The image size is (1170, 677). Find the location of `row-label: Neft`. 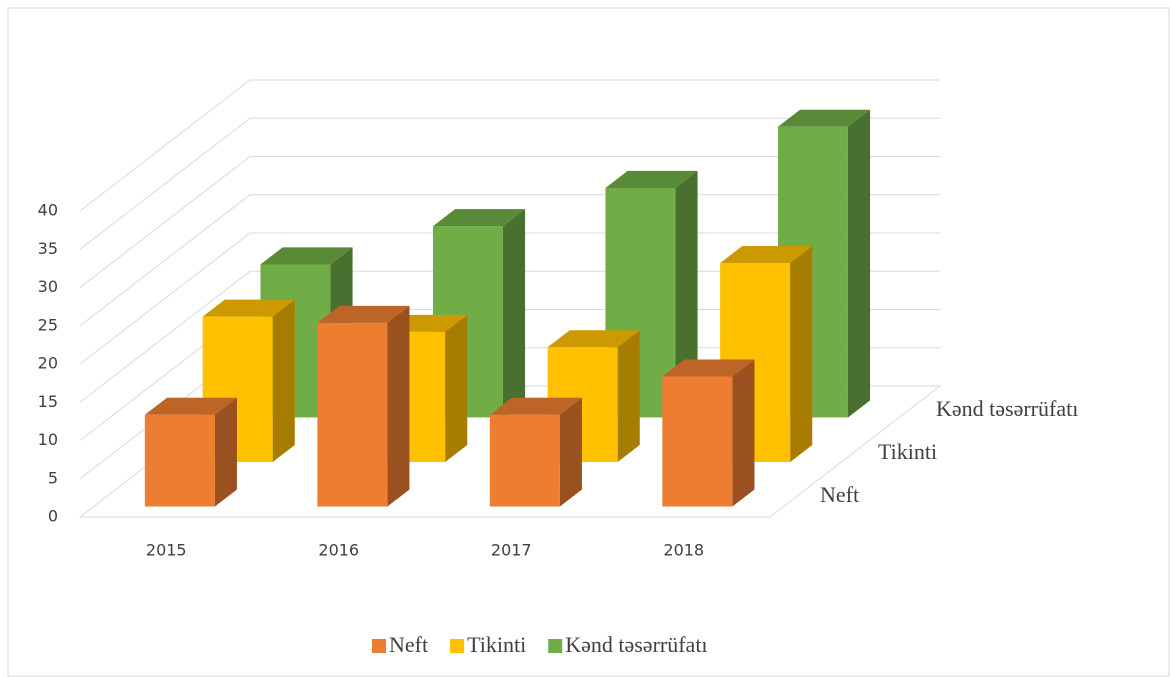

row-label: Neft is located at coordinates (839, 494).